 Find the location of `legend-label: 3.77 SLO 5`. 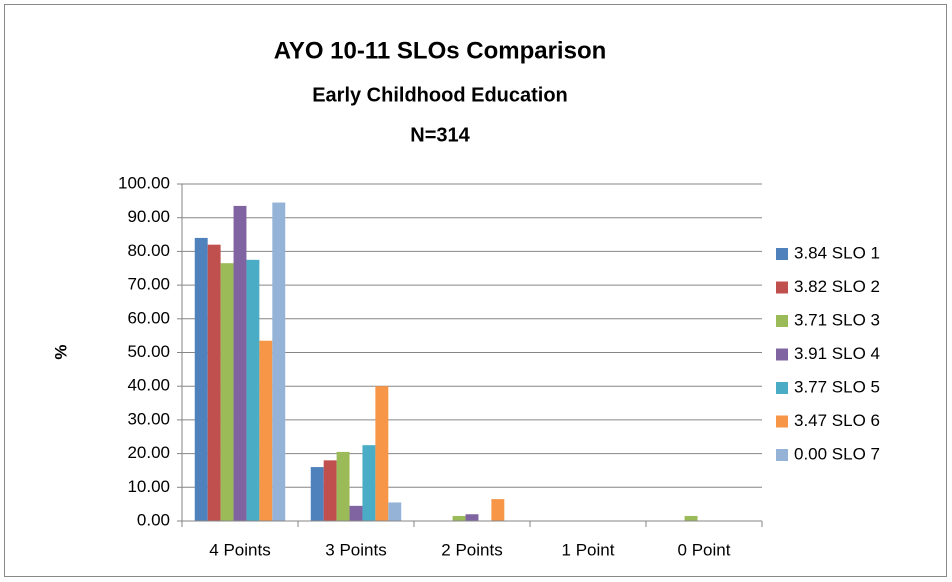

legend-label: 3.77 SLO 5 is located at coordinates (837, 386).